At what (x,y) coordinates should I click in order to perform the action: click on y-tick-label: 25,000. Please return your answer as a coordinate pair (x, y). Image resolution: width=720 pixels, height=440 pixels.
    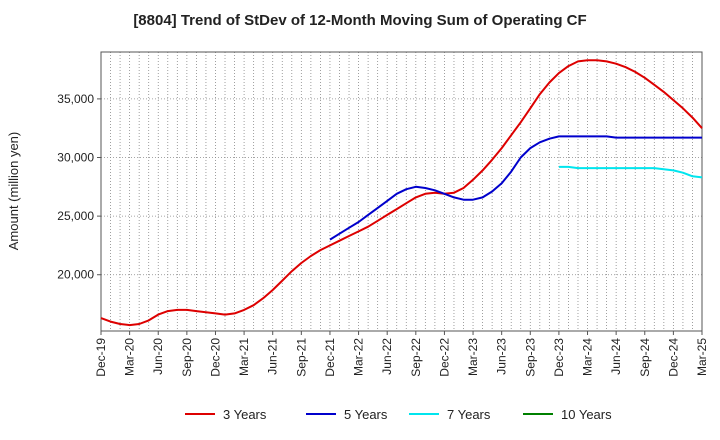
    Looking at the image, I should click on (75, 216).